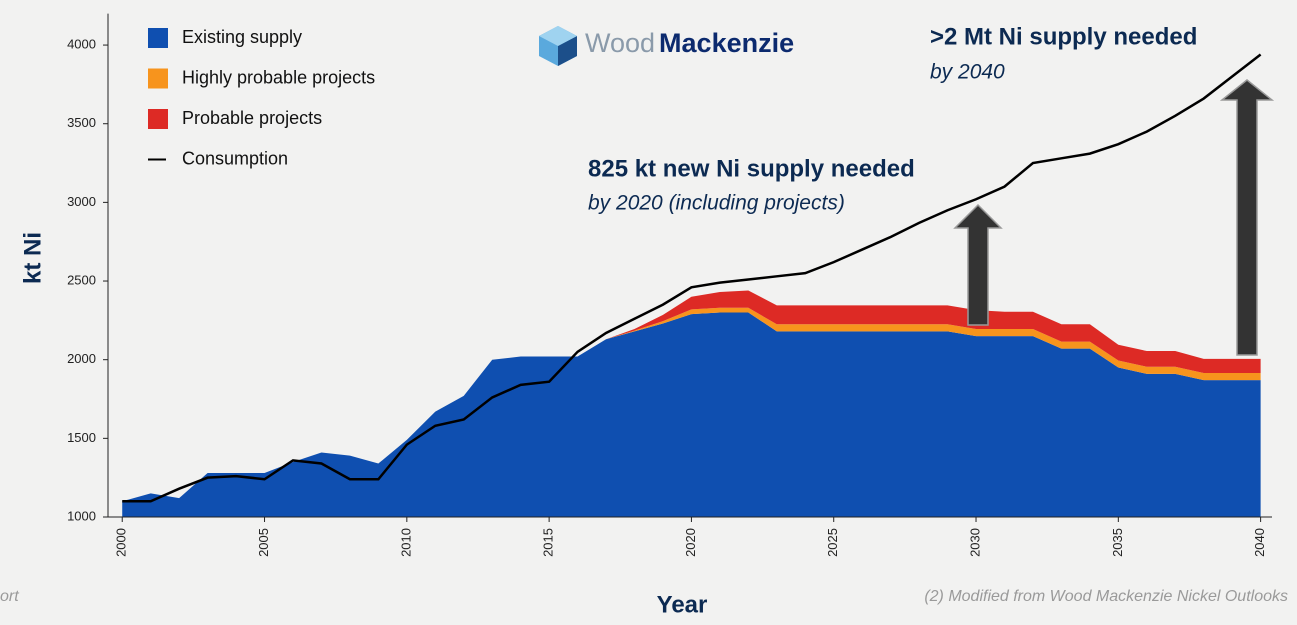 The image size is (1297, 625). What do you see at coordinates (832, 542) in the screenshot?
I see `x-tick-label: 2025` at bounding box center [832, 542].